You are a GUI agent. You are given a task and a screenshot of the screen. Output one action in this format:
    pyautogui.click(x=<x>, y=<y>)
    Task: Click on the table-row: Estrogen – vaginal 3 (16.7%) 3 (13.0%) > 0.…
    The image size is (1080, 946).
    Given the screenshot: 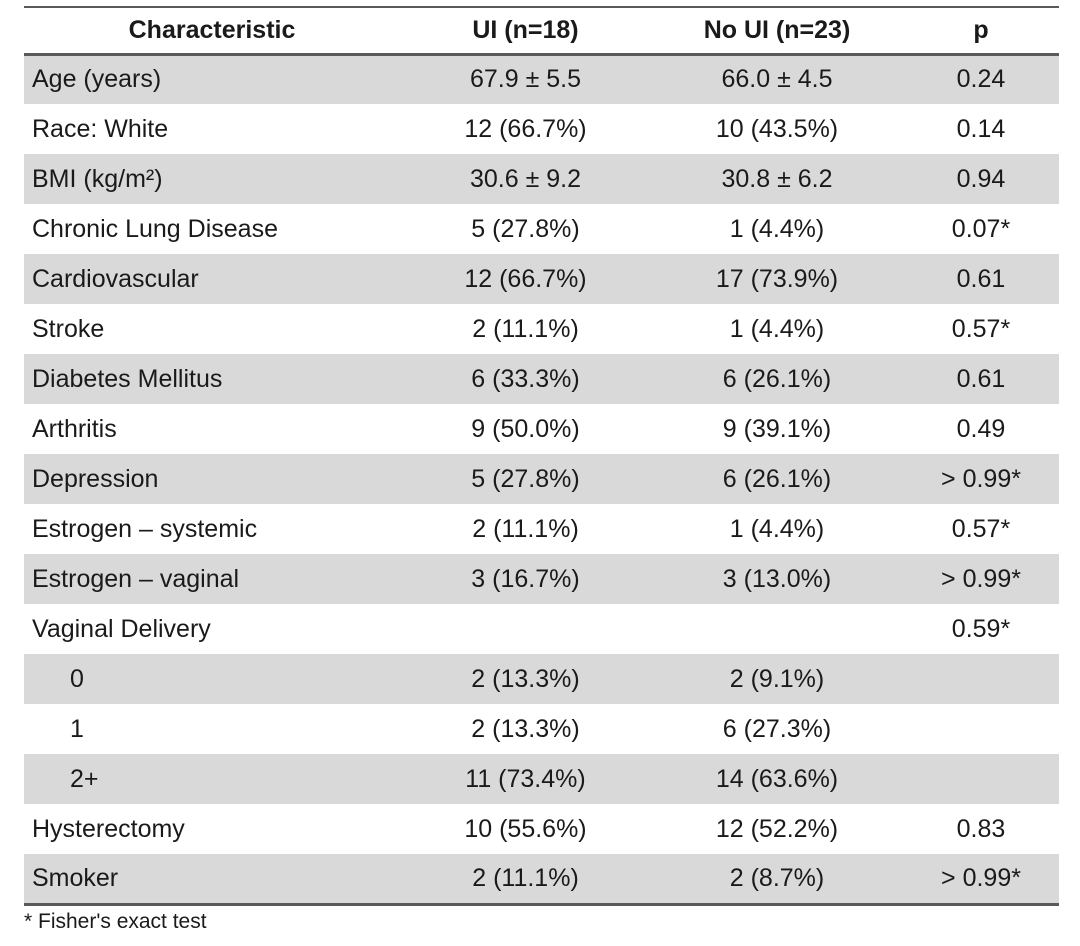 What is the action you would take?
    pyautogui.click(x=541, y=579)
    